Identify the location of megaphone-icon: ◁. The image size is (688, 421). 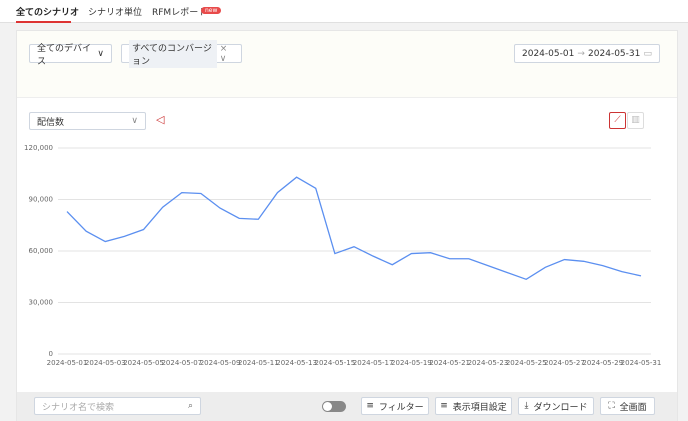
(160, 119).